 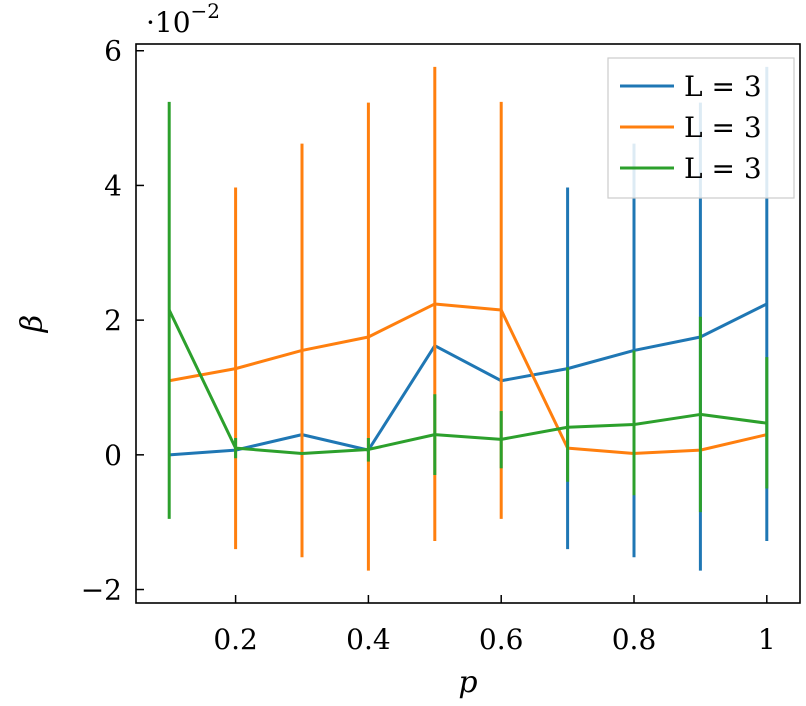 I want to click on y-scale-multiplier: ·10−2, so click(x=183, y=19).